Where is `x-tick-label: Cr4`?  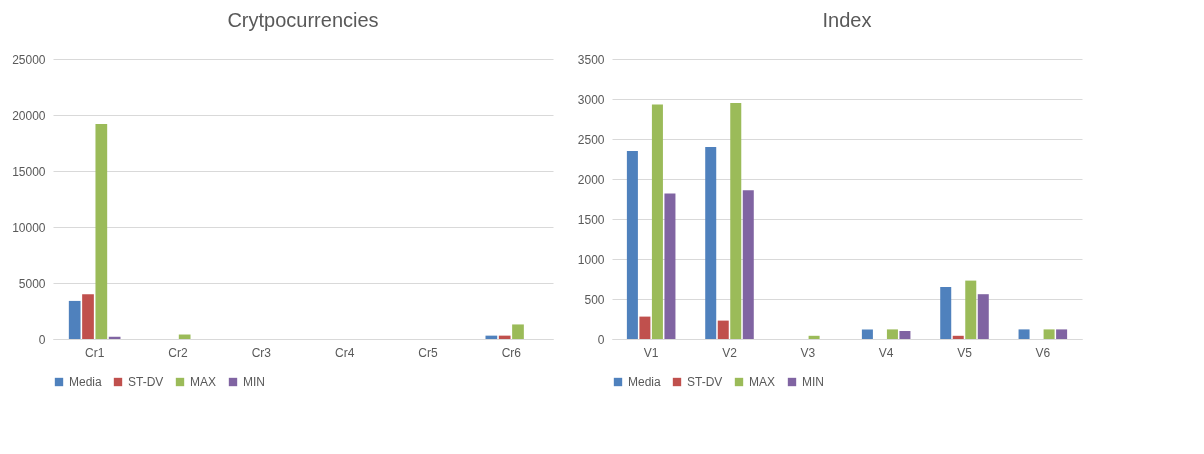
x-tick-label: Cr4 is located at coordinates (344, 352).